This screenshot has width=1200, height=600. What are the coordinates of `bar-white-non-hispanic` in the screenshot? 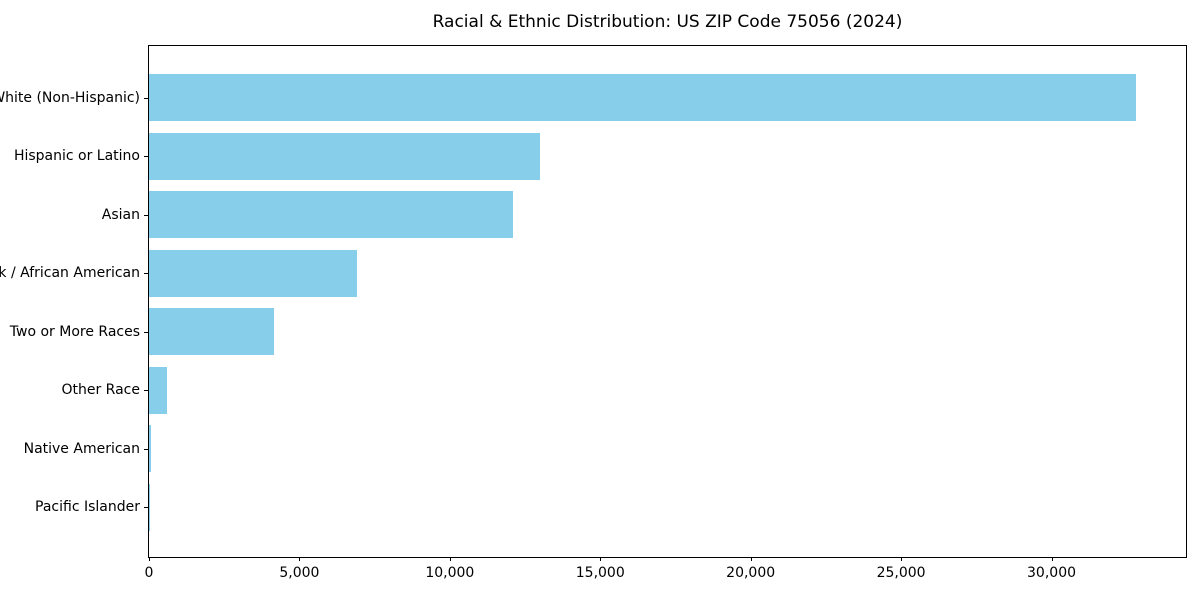 It's located at (642, 97).